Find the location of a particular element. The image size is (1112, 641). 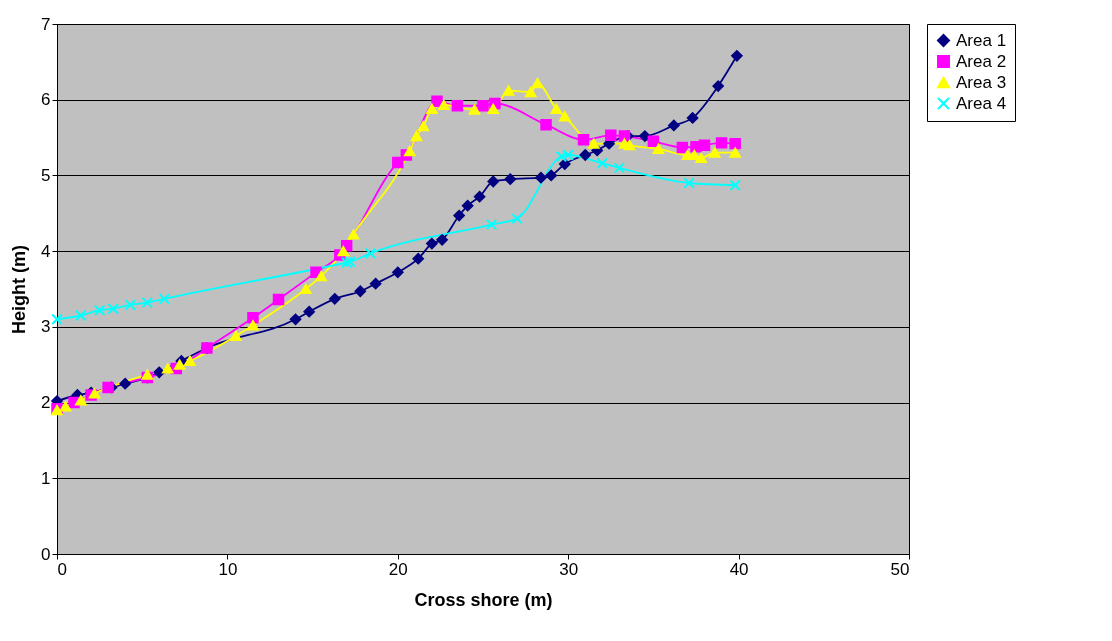

y-tick-label: 0 is located at coordinates (46, 554).